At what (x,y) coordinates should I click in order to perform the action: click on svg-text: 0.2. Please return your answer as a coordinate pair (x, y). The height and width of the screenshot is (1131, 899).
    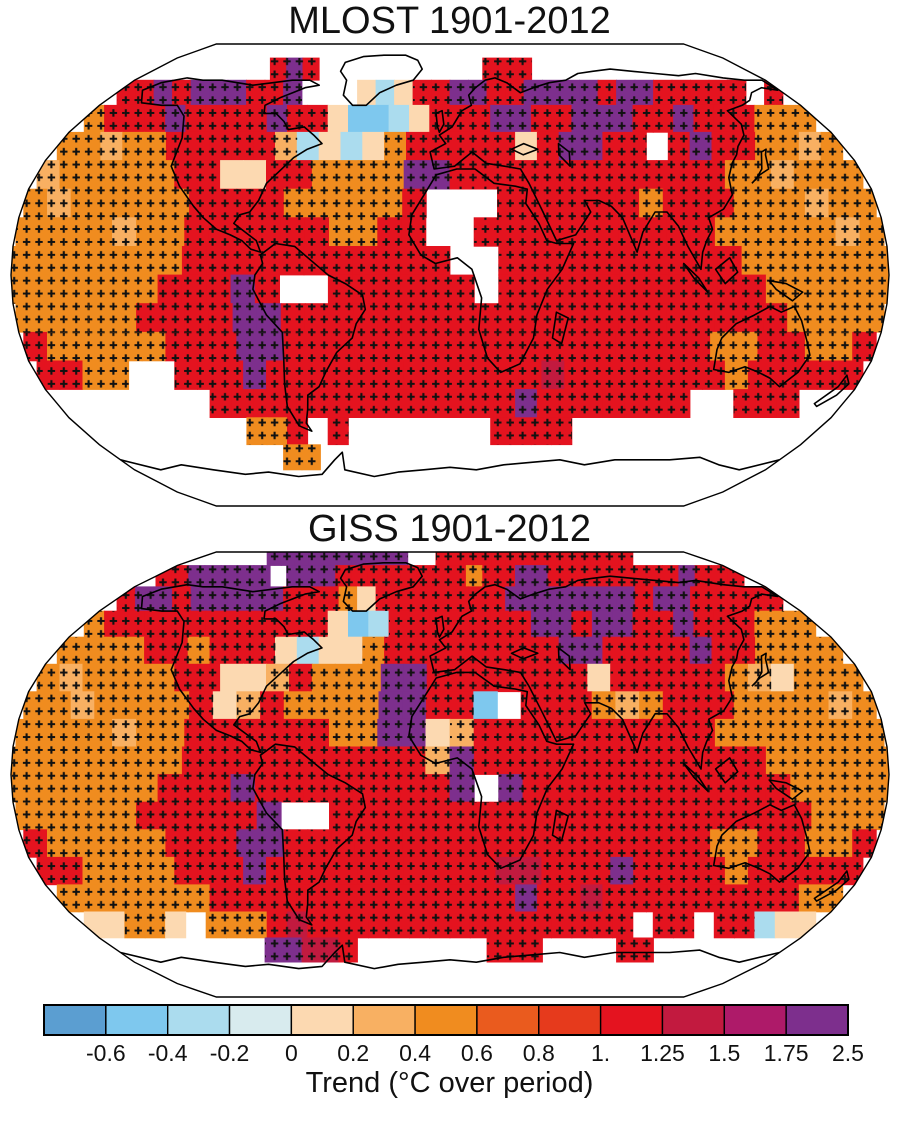
    Looking at the image, I should click on (353, 1053).